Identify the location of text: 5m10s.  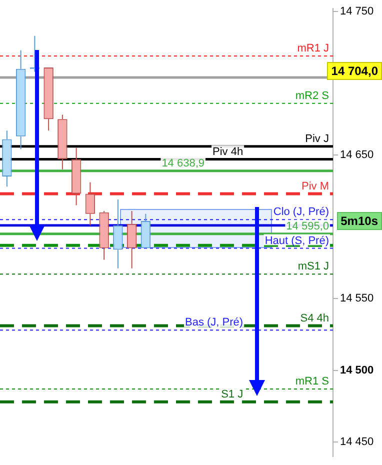
(359, 221).